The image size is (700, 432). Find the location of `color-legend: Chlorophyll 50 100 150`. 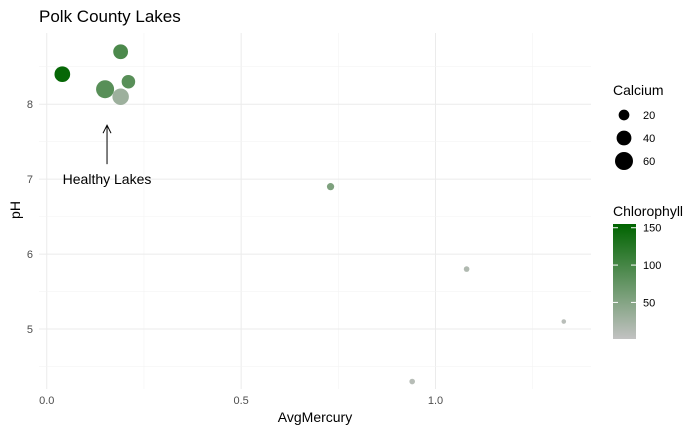

color-legend: Chlorophyll 50 100 150 is located at coordinates (648, 271).